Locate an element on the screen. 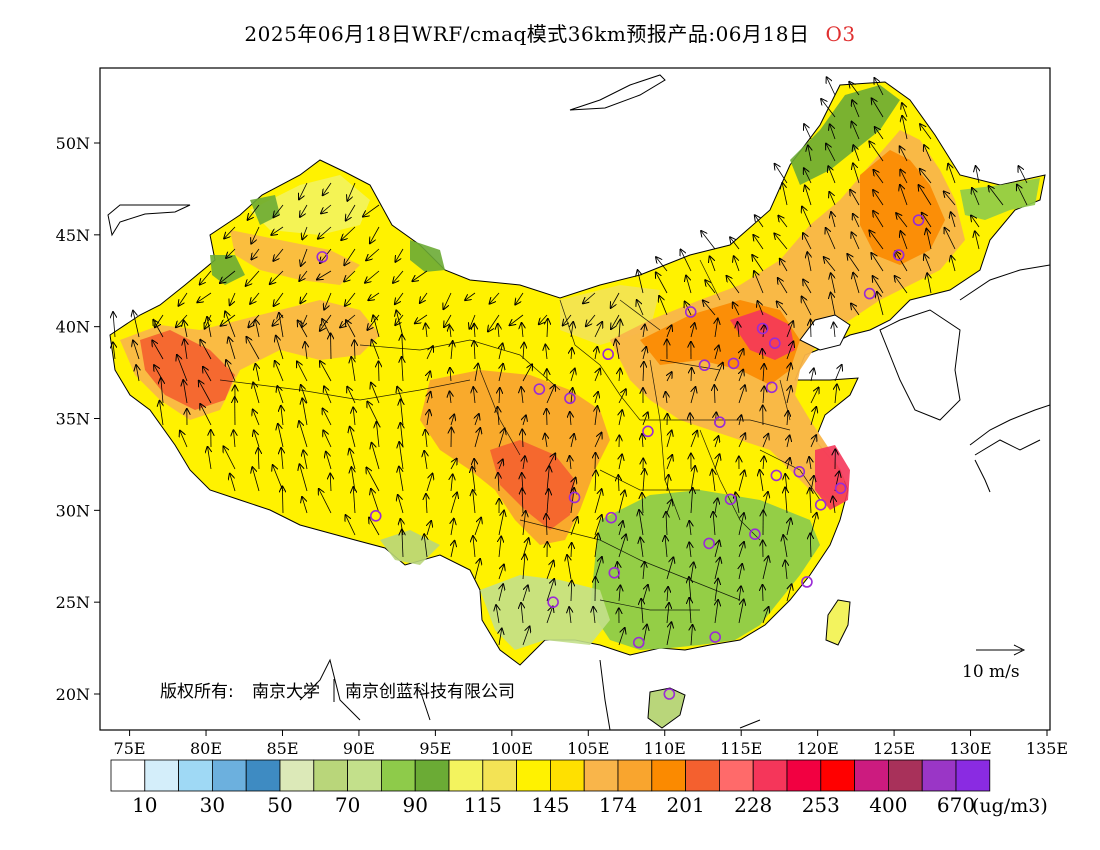 Image resolution: width=1100 pixels, height=850 pixels. x-tick-label: 80E is located at coordinates (206, 748).